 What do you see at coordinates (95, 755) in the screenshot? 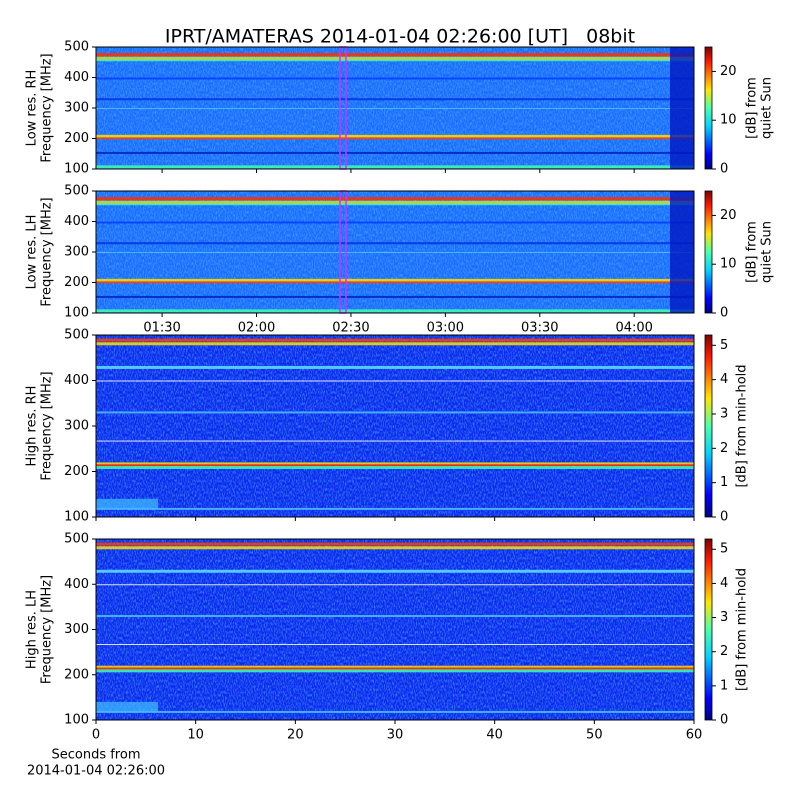
I see `x-axis-label: Seconds from` at bounding box center [95, 755].